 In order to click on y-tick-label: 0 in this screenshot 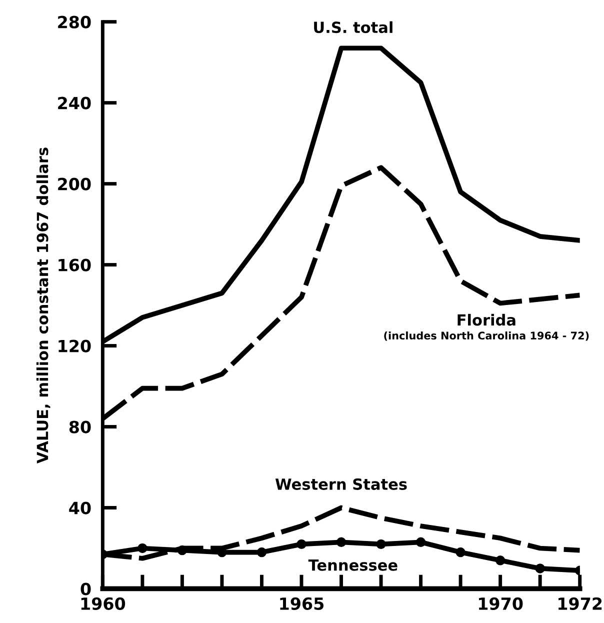, I will do `click(85, 589)`.